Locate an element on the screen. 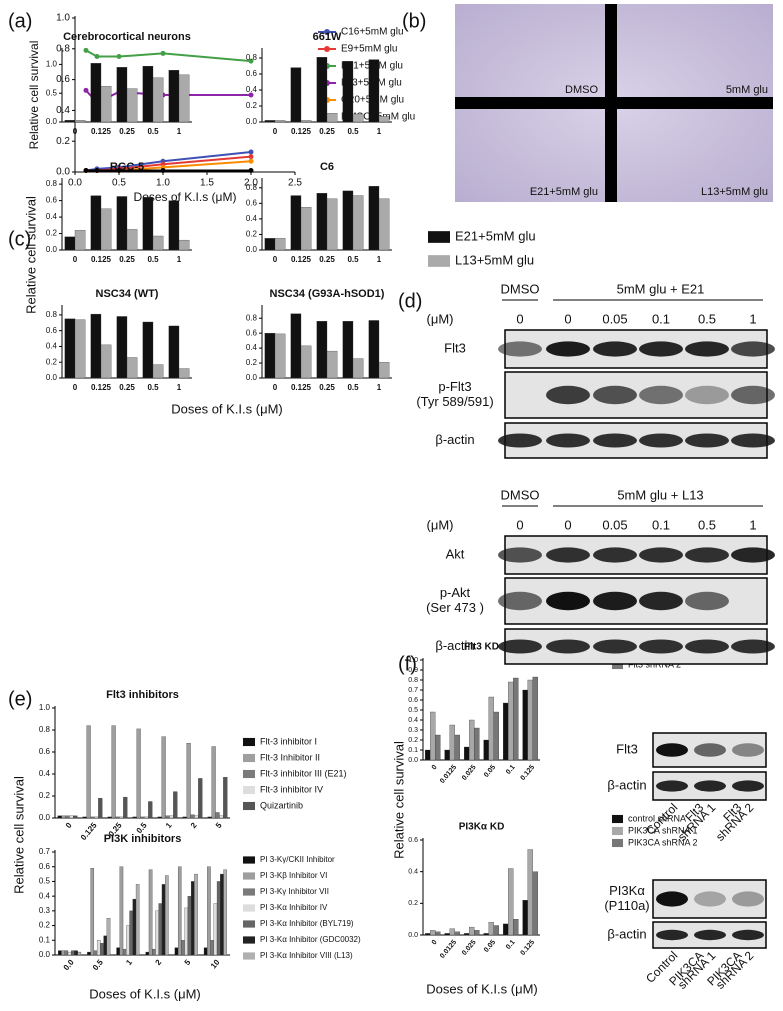 This screenshot has width=783, height=1011. y-tick-label: 1.0 is located at coordinates (45, 707).